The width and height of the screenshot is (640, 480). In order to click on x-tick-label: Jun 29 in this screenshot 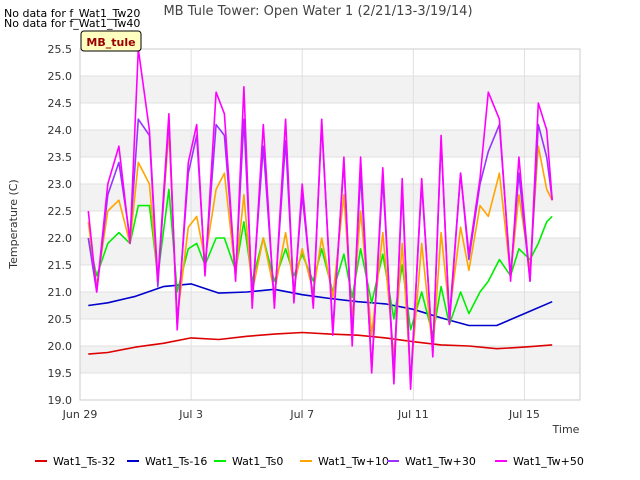, I will do `click(80, 414)`.